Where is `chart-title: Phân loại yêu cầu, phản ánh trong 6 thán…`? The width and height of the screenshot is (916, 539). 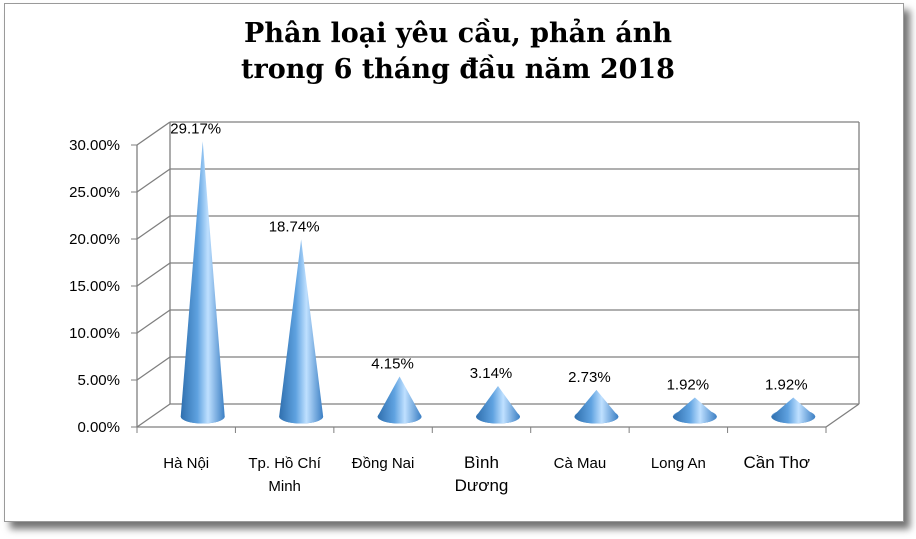 chart-title: Phân loại yêu cầu, phản ánh trong 6 thán… is located at coordinates (458, 52).